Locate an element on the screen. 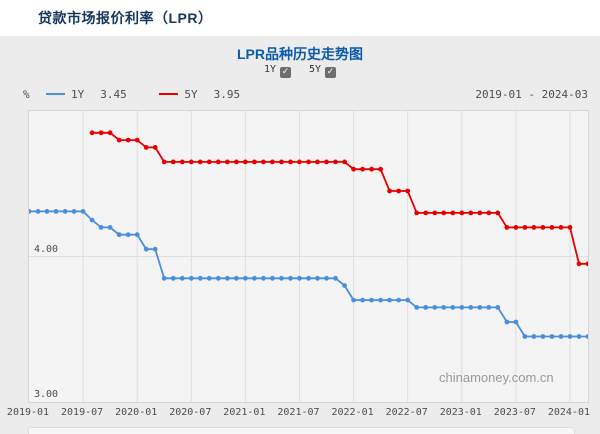 Image resolution: width=600 pixels, height=434 pixels. x-tick-label: 2022-07 is located at coordinates (406, 412).